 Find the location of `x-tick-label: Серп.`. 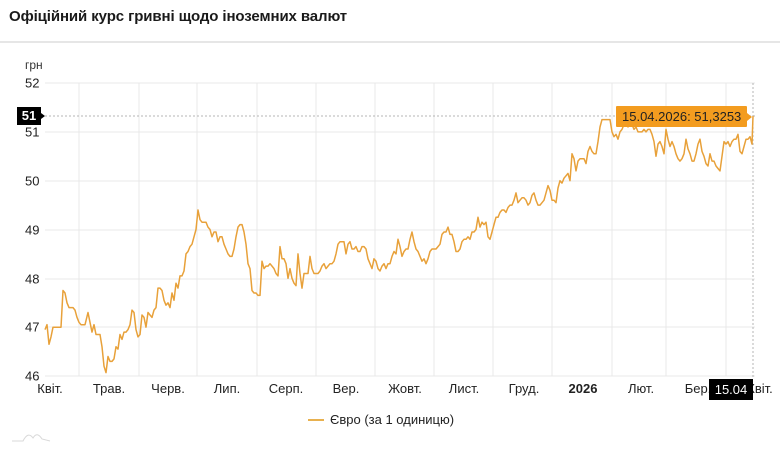

x-tick-label: Серп. is located at coordinates (286, 388).